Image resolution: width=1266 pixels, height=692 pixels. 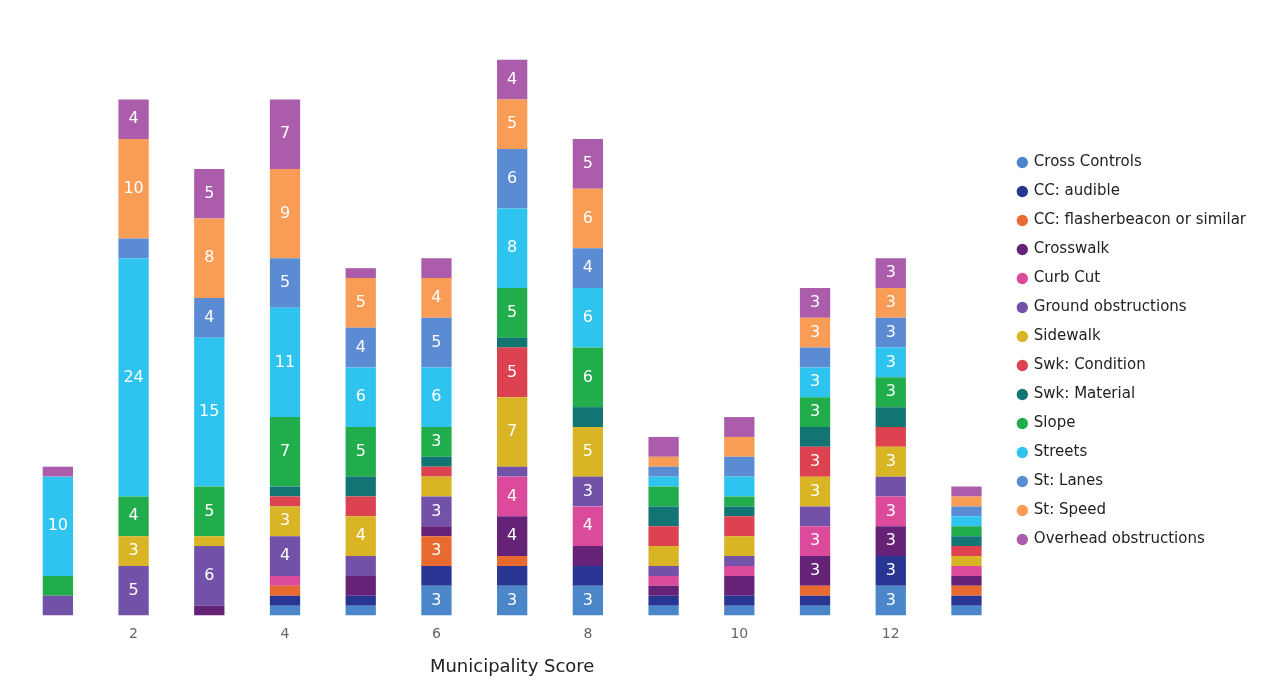 I want to click on data-label: 10, so click(x=133, y=187).